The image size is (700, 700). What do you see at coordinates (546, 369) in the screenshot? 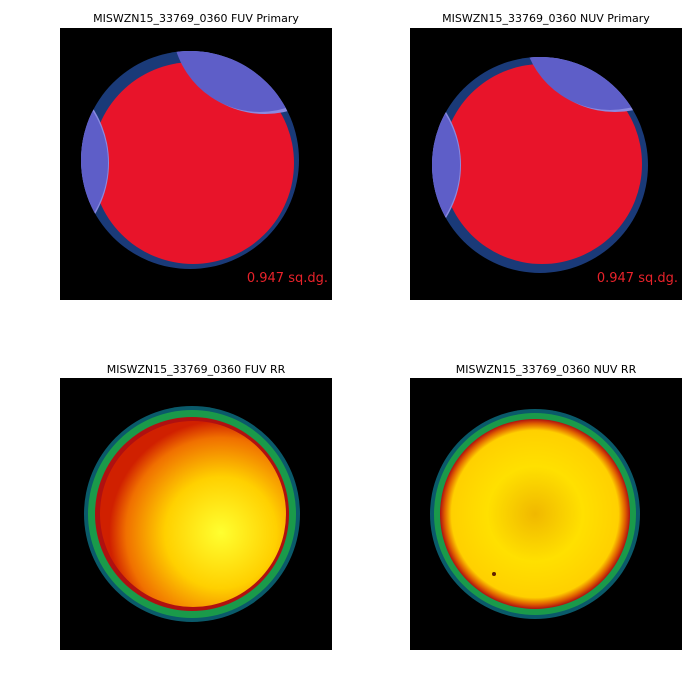
I see `panel-title: MISWZN15_33769_0360 NUV RR` at bounding box center [546, 369].